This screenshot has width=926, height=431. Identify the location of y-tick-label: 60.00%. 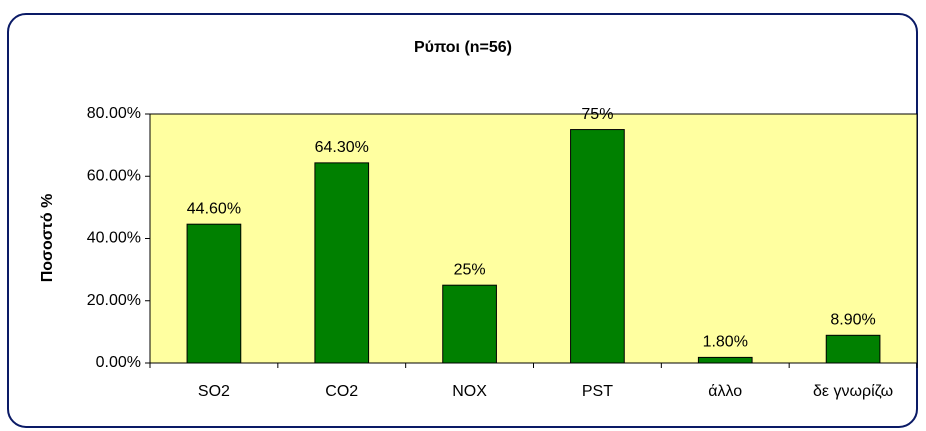
(114, 175).